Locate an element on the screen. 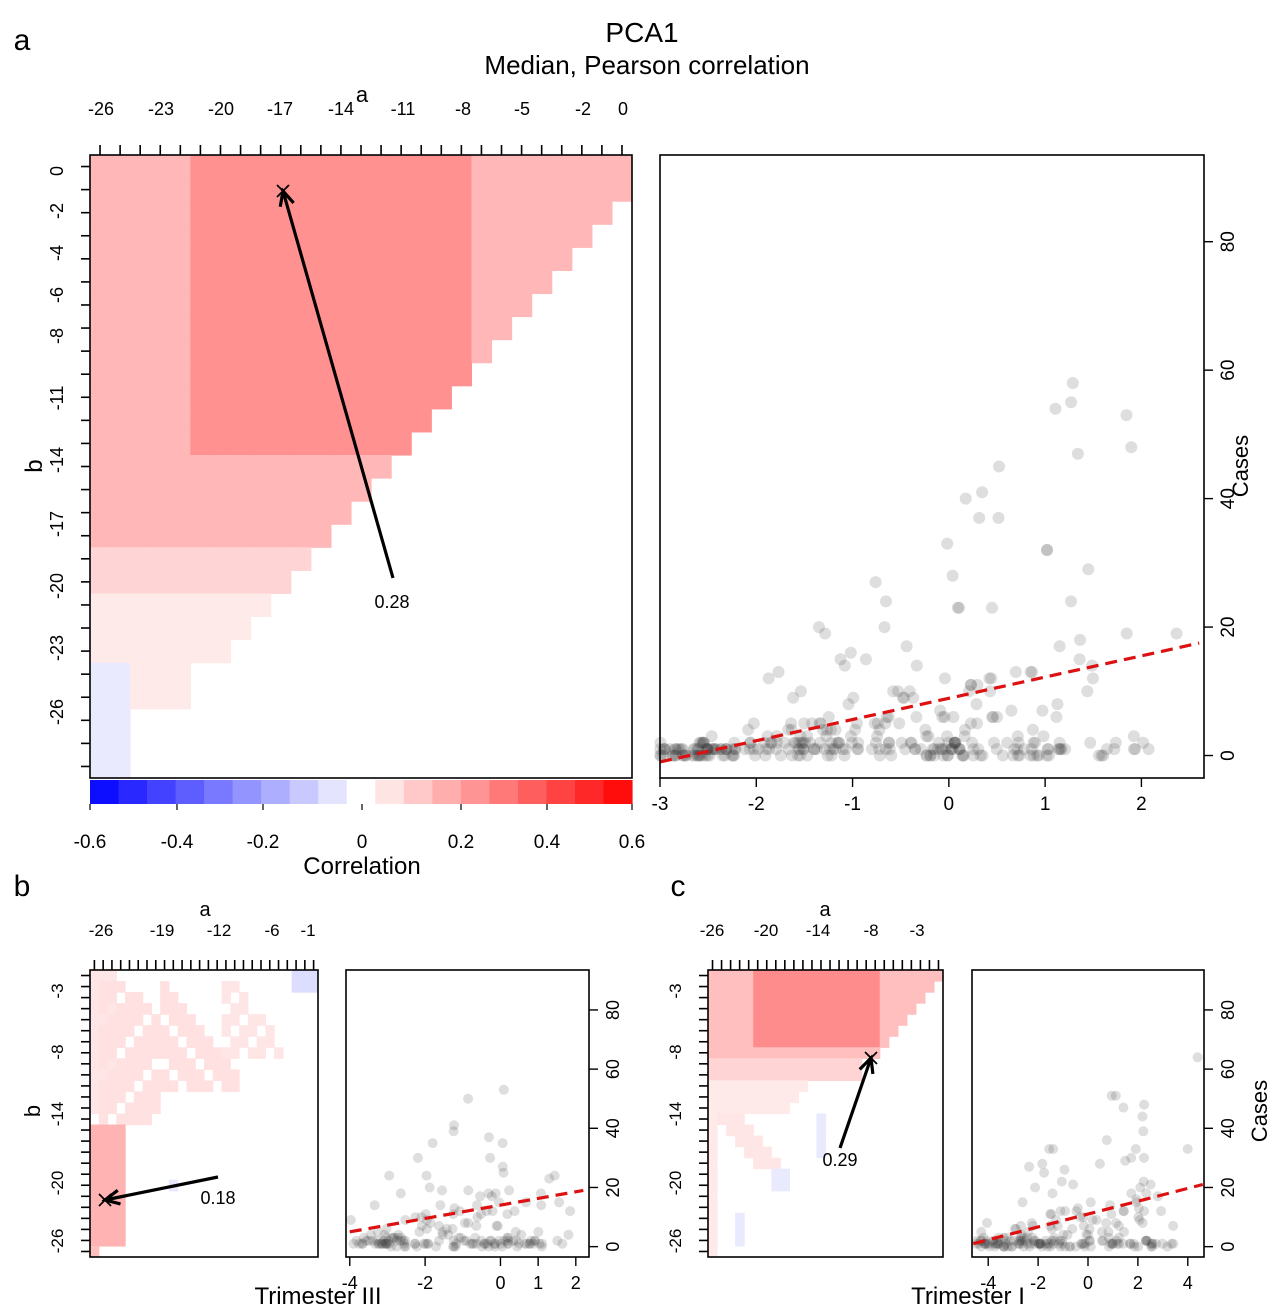  c-scatter-x-tick-label: -2 is located at coordinates (1038, 1283).